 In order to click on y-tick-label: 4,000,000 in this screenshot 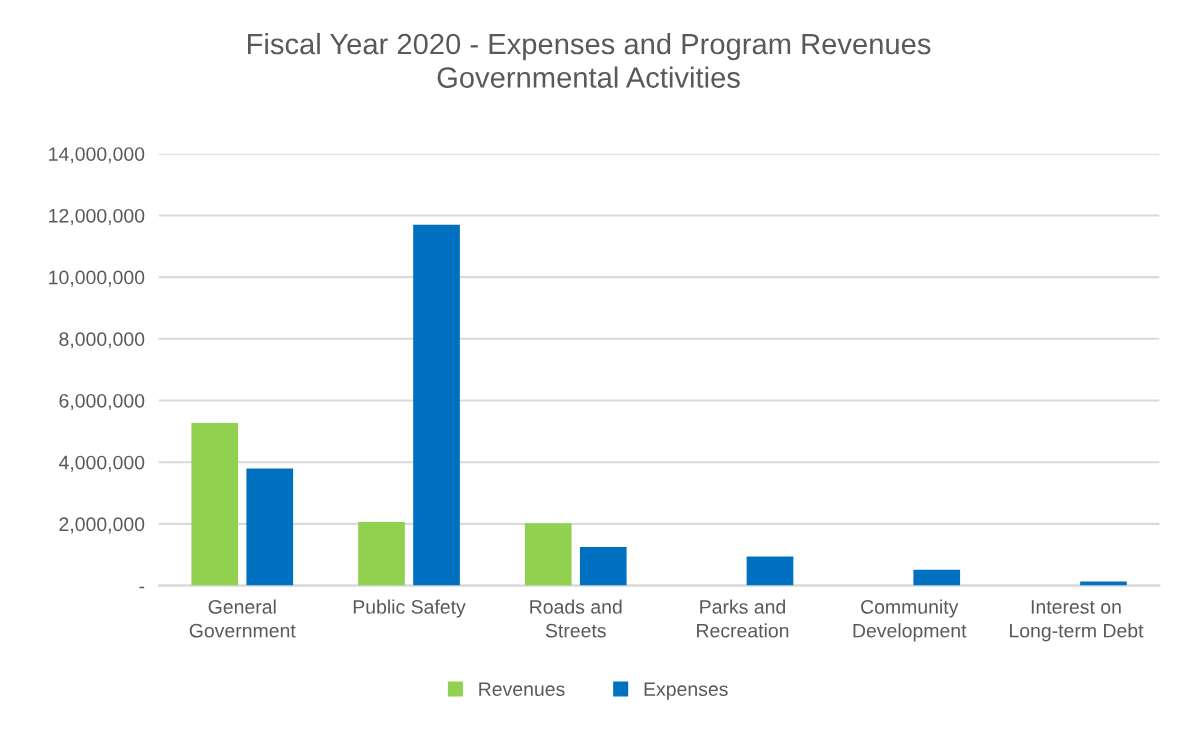, I will do `click(101, 463)`.